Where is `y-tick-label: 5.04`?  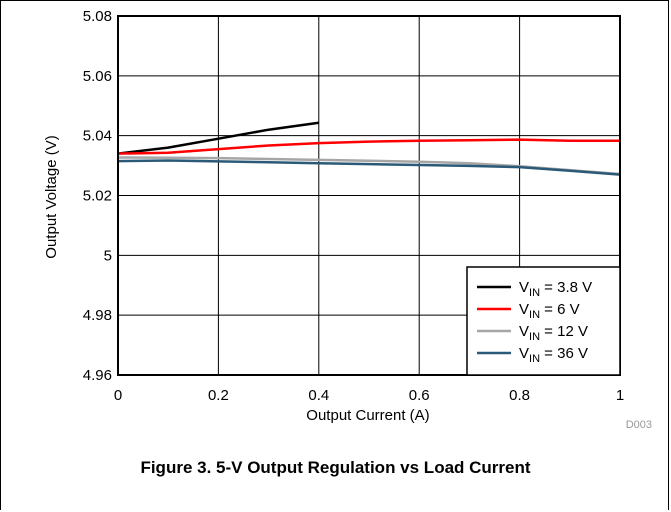 y-tick-label: 5.04 is located at coordinates (97, 136).